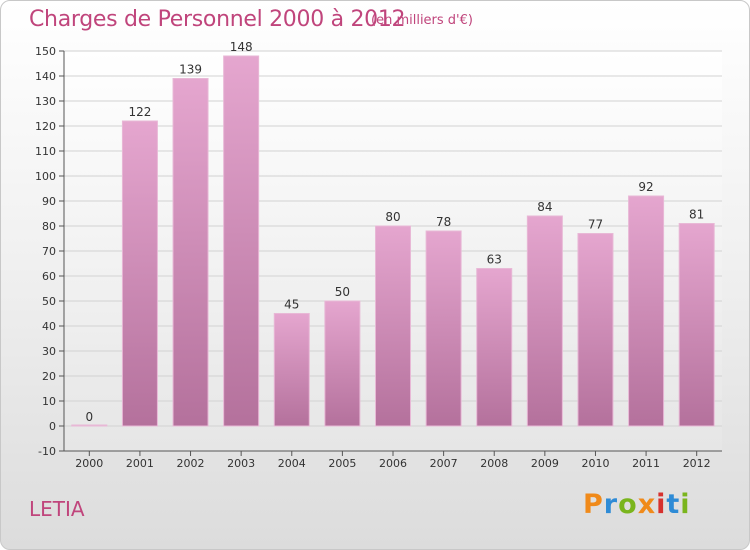 The image size is (750, 550). Describe the element at coordinates (241, 47) in the screenshot. I see `bar-value-label: 148` at that location.